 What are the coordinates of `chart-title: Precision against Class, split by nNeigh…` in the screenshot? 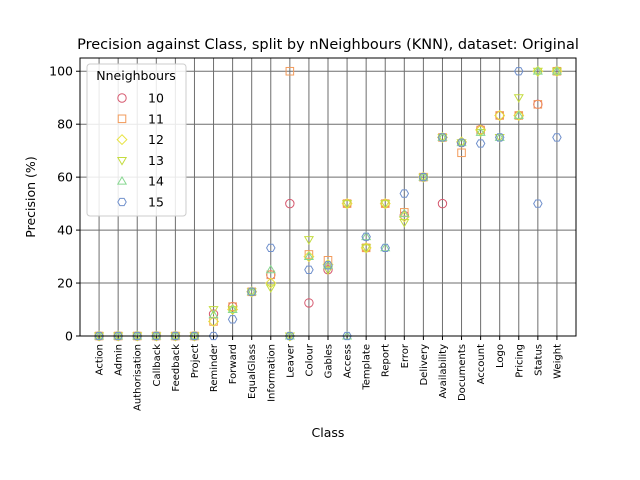 It's located at (328, 45).